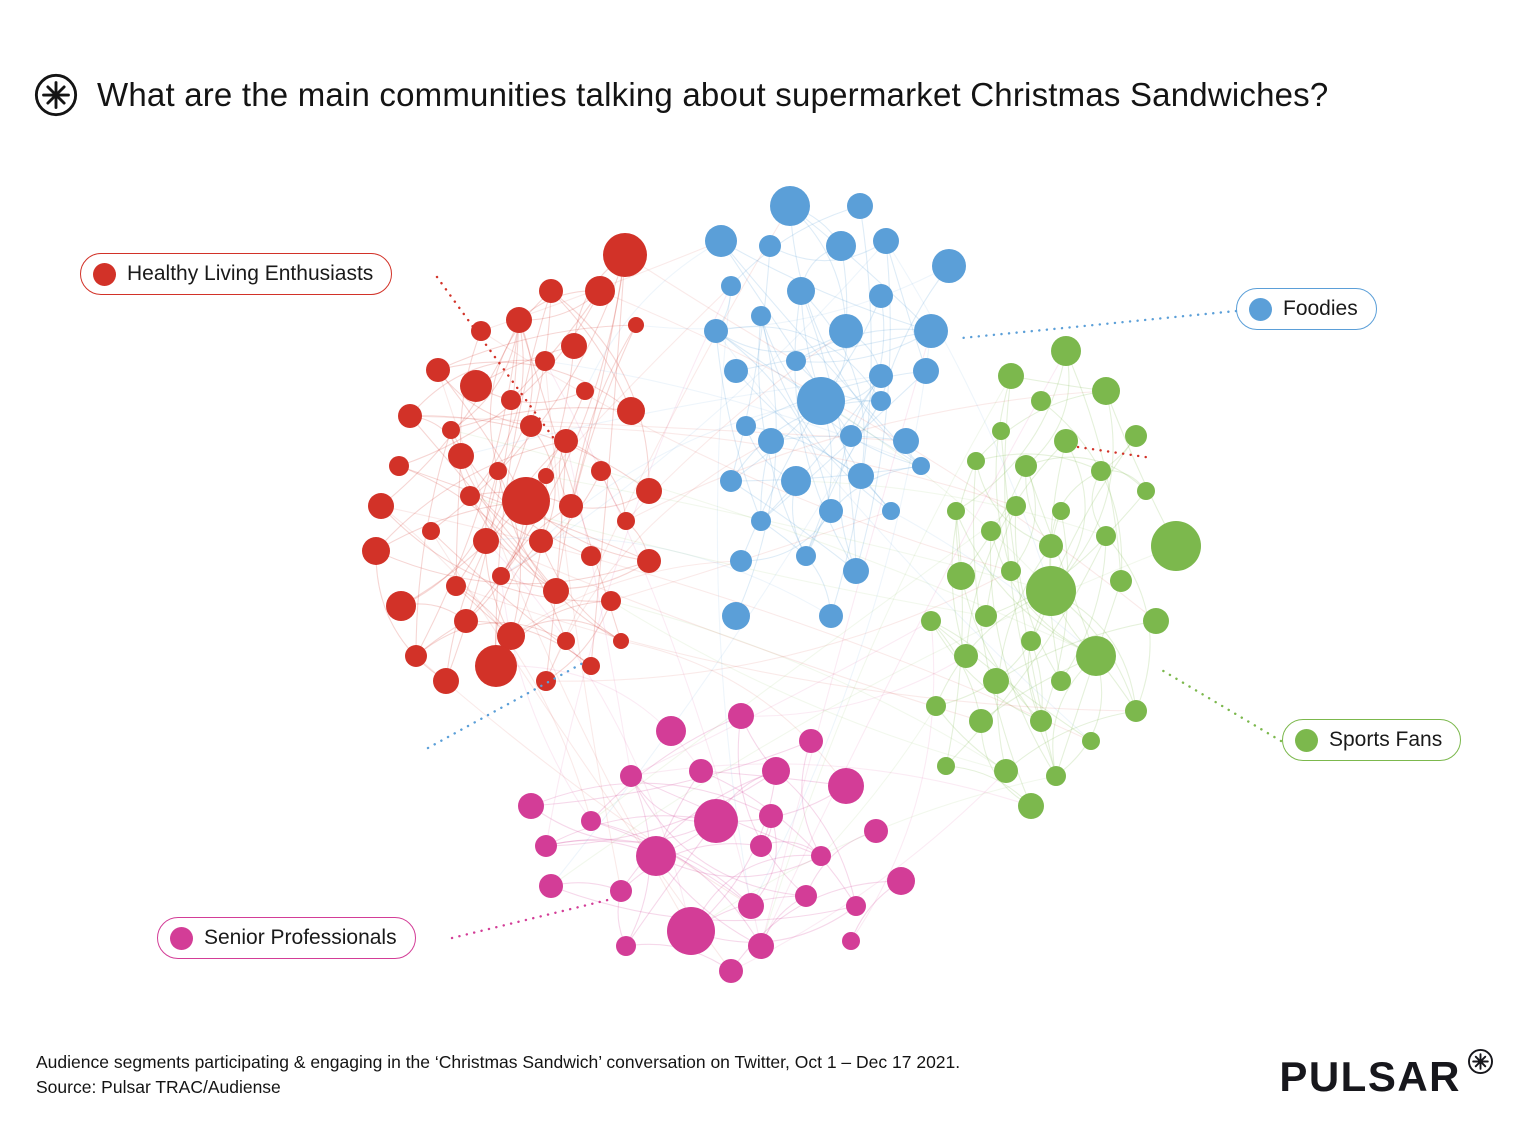 The height and width of the screenshot is (1138, 1536). I want to click on leader-line, so click(498, 362).